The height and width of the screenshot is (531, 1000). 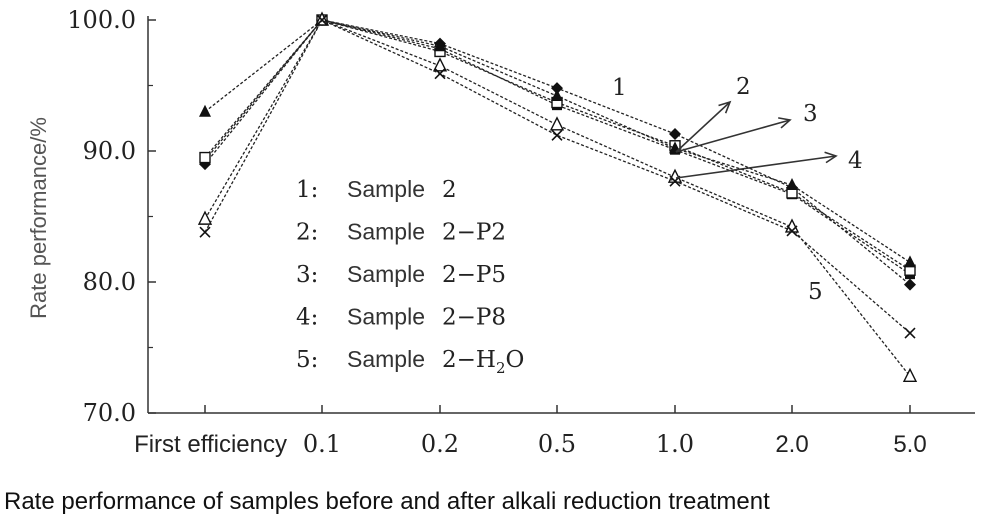 What do you see at coordinates (474, 318) in the screenshot?
I see `legend-sample-code: 2−P8` at bounding box center [474, 318].